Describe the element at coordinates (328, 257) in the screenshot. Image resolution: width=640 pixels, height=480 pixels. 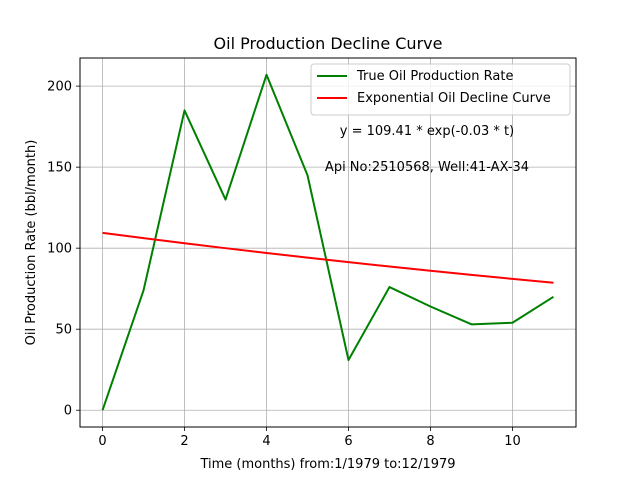
I see `exponential-decline-line` at that location.